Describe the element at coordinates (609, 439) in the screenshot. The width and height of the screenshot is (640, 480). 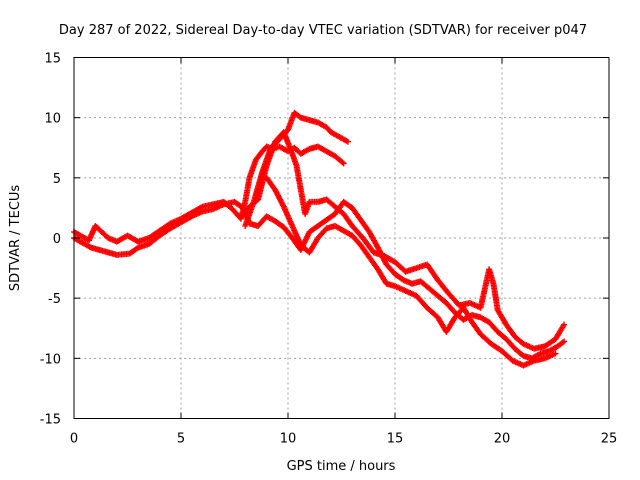
I see `x-tick-label: 25` at that location.